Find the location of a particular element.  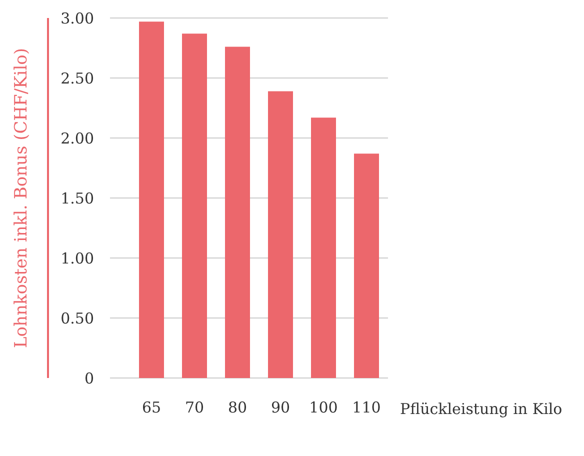

x-tick-label: 100 is located at coordinates (323, 407).